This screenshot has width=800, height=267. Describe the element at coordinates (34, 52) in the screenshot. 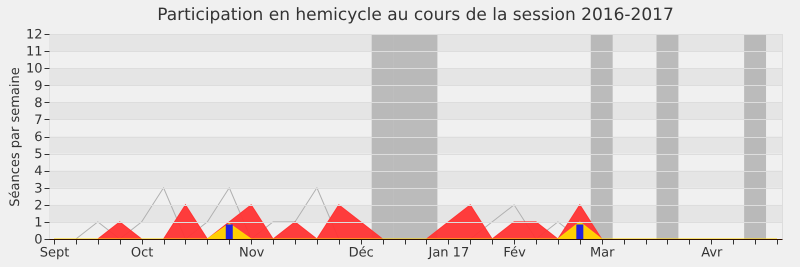

I see `y-tick-label: 11` at that location.